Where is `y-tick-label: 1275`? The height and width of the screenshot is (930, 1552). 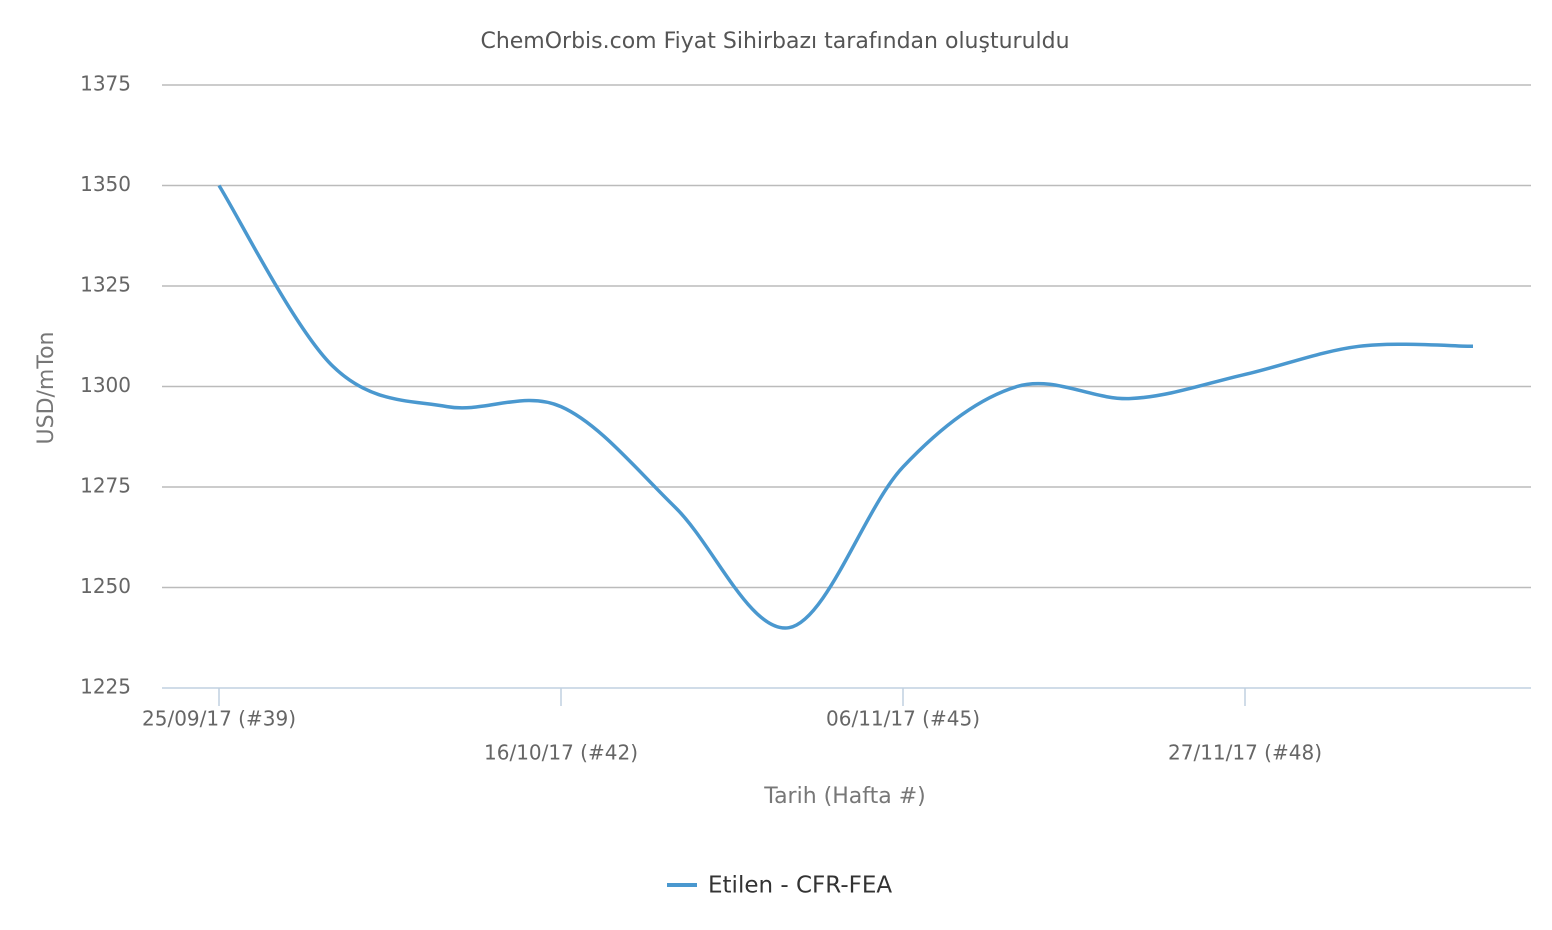 y-tick-label: 1275 is located at coordinates (105, 486).